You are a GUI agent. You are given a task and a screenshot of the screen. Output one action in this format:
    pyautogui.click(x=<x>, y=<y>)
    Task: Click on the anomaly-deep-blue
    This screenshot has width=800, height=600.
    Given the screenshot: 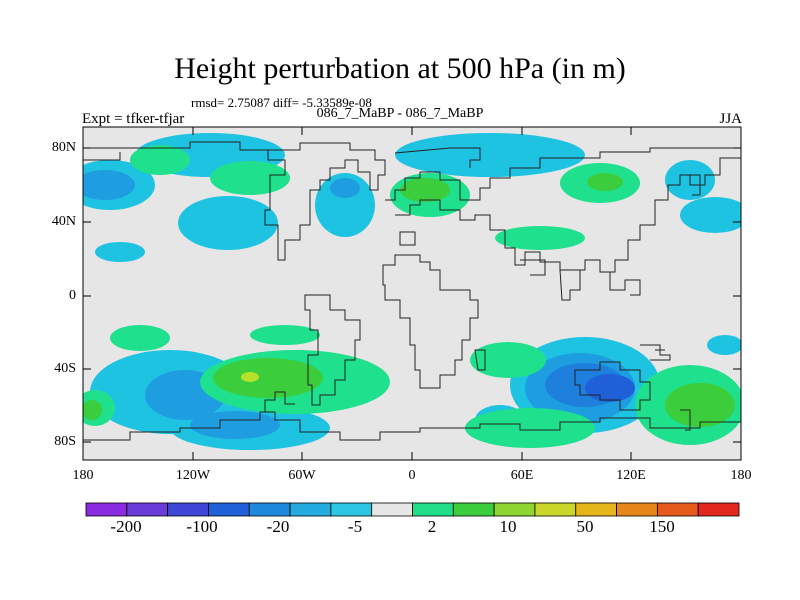 What is the action you would take?
    pyautogui.click(x=610, y=388)
    